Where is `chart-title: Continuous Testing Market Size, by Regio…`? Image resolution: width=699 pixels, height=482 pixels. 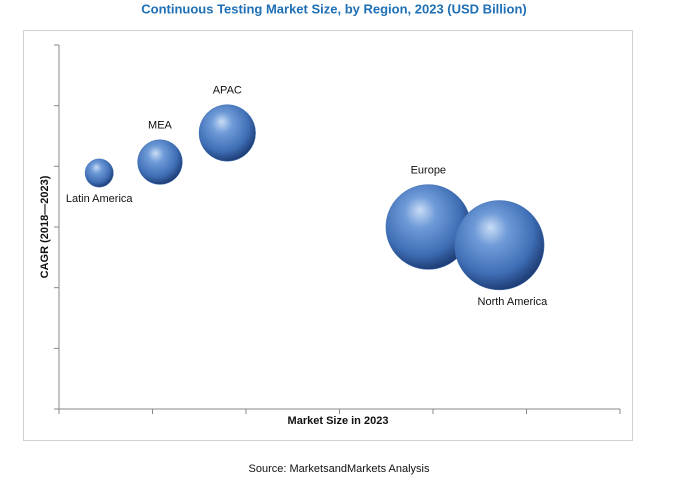
chart-title: Continuous Testing Market Size, by Regio… is located at coordinates (333, 8).